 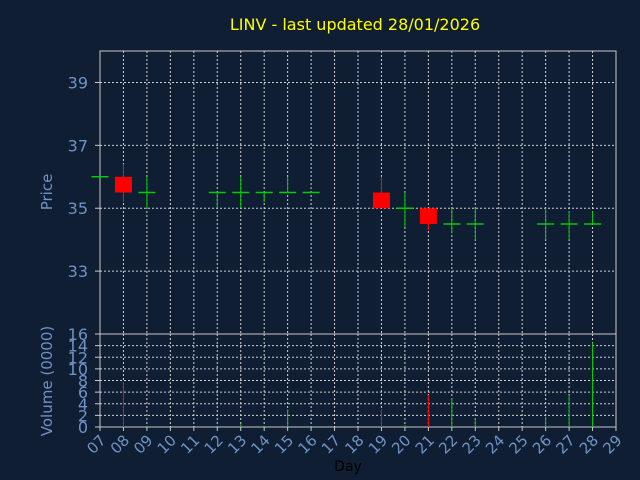 I want to click on x-axis-label: Day, so click(x=348, y=467).